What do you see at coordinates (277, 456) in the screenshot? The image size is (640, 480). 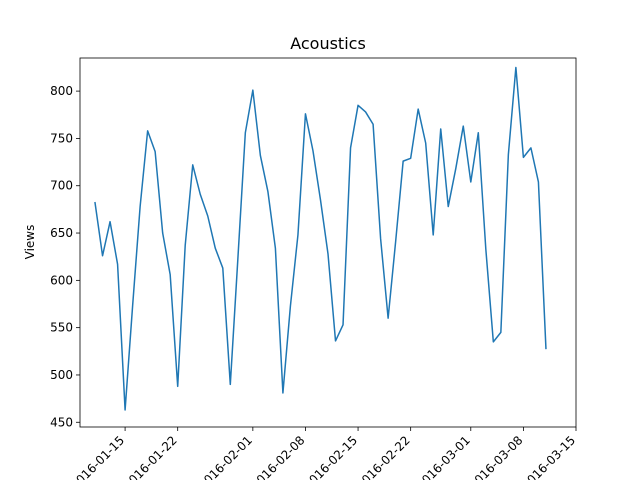 I see `x-tick-label: 2016-02-08` at bounding box center [277, 456].